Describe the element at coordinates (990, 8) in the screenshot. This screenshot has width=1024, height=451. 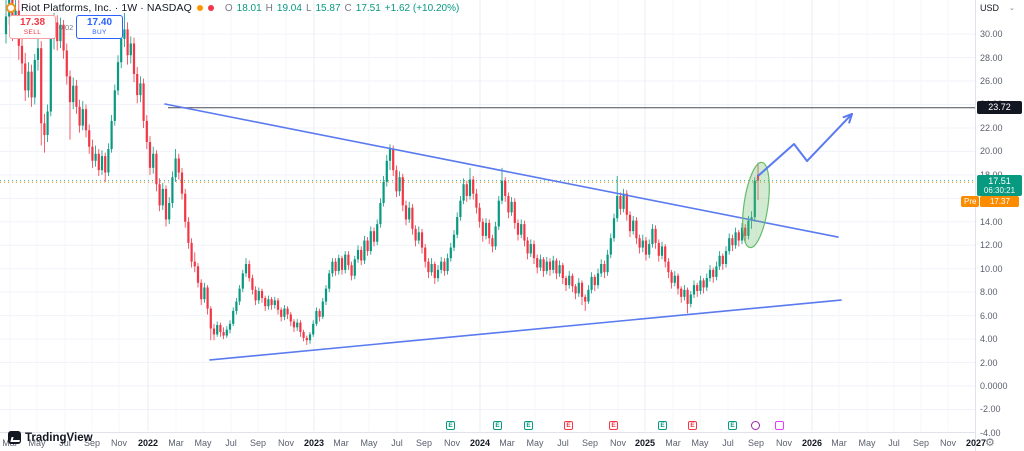
I see `currency-label: USD` at that location.